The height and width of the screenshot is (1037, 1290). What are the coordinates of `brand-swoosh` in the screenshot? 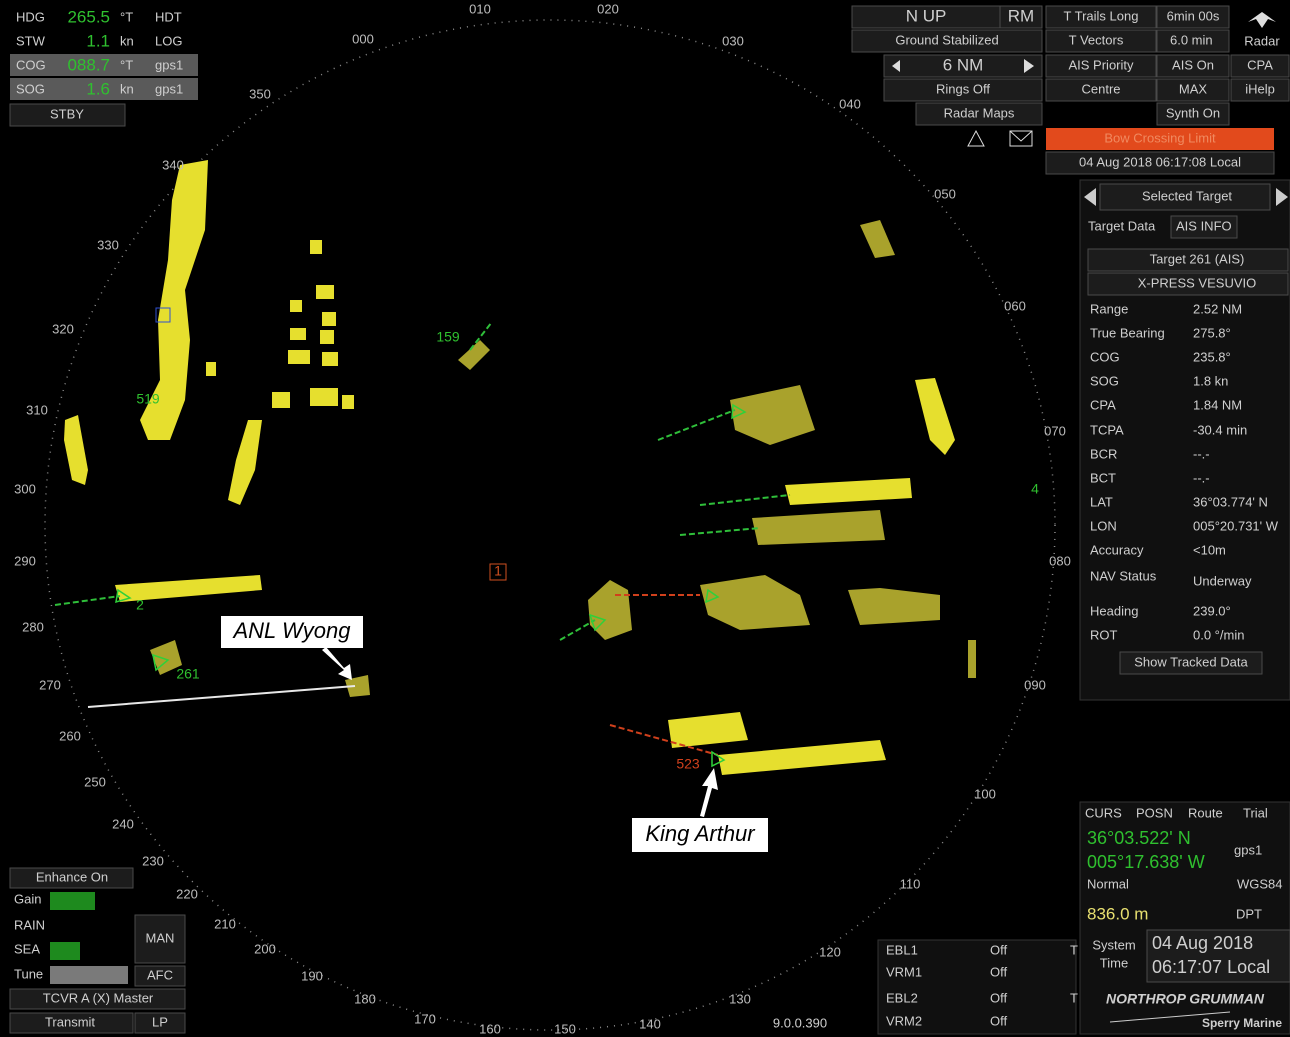 It's located at (1170, 1017).